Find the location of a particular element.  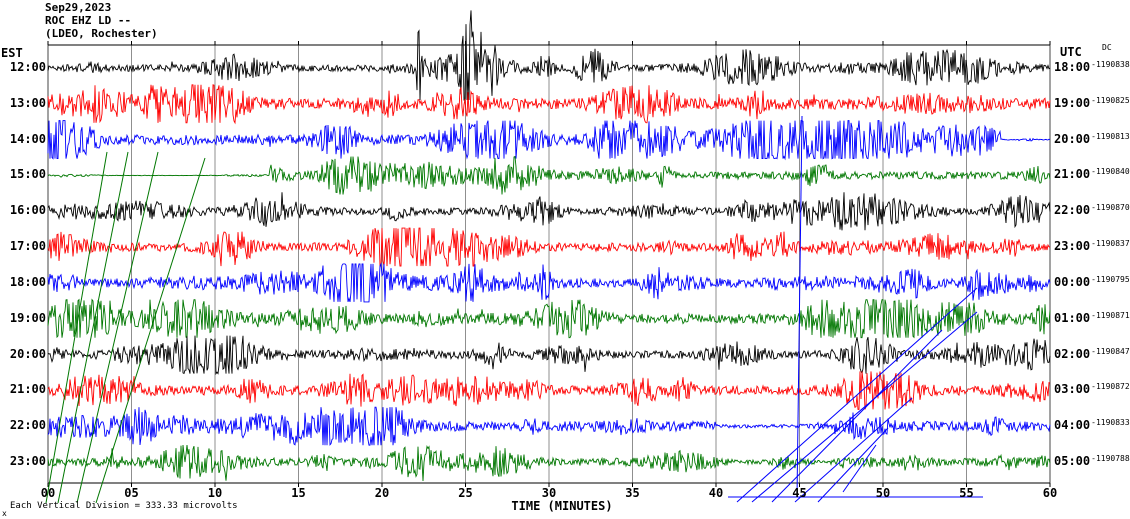

trace-2000 is located at coordinates (549, 355).